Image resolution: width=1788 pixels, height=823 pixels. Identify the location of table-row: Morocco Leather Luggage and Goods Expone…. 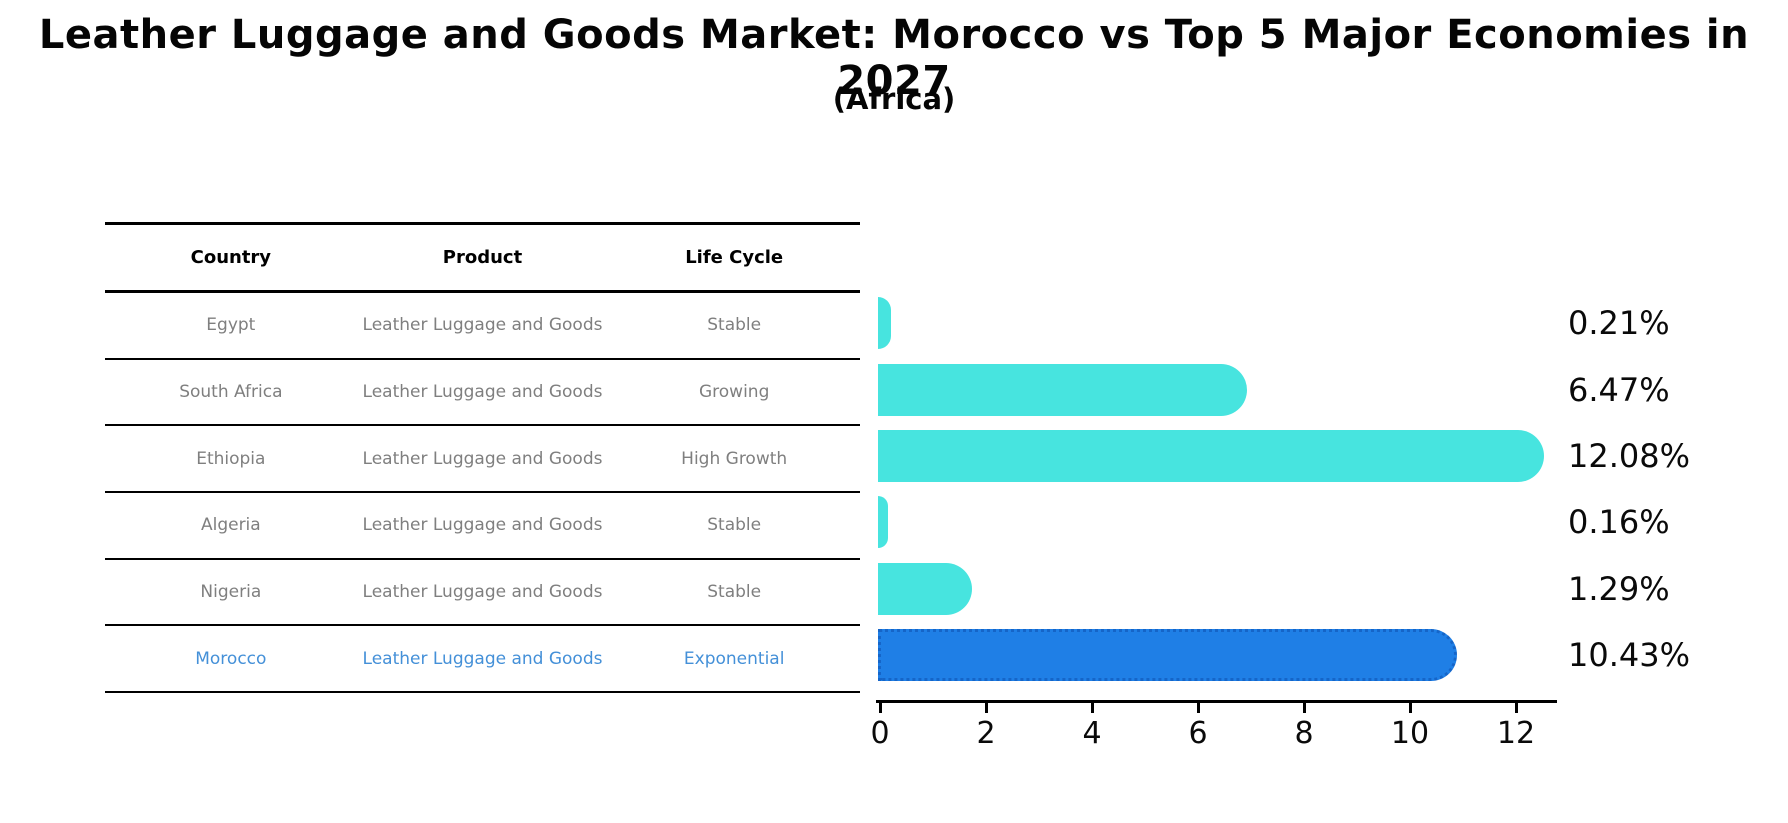
(482, 658).